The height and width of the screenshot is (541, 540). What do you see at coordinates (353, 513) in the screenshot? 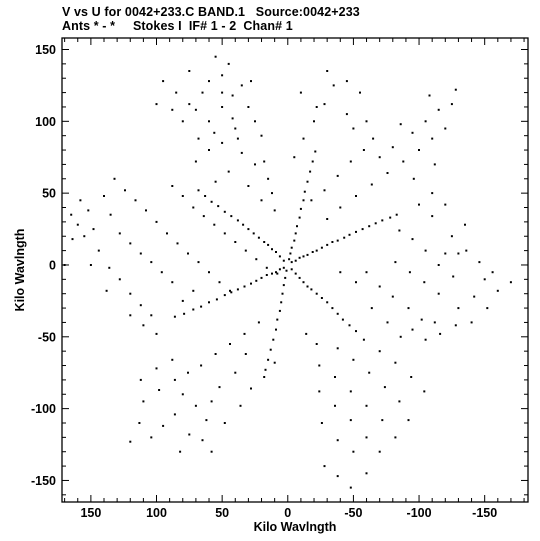
I see `x-tick-label: -50` at bounding box center [353, 513].